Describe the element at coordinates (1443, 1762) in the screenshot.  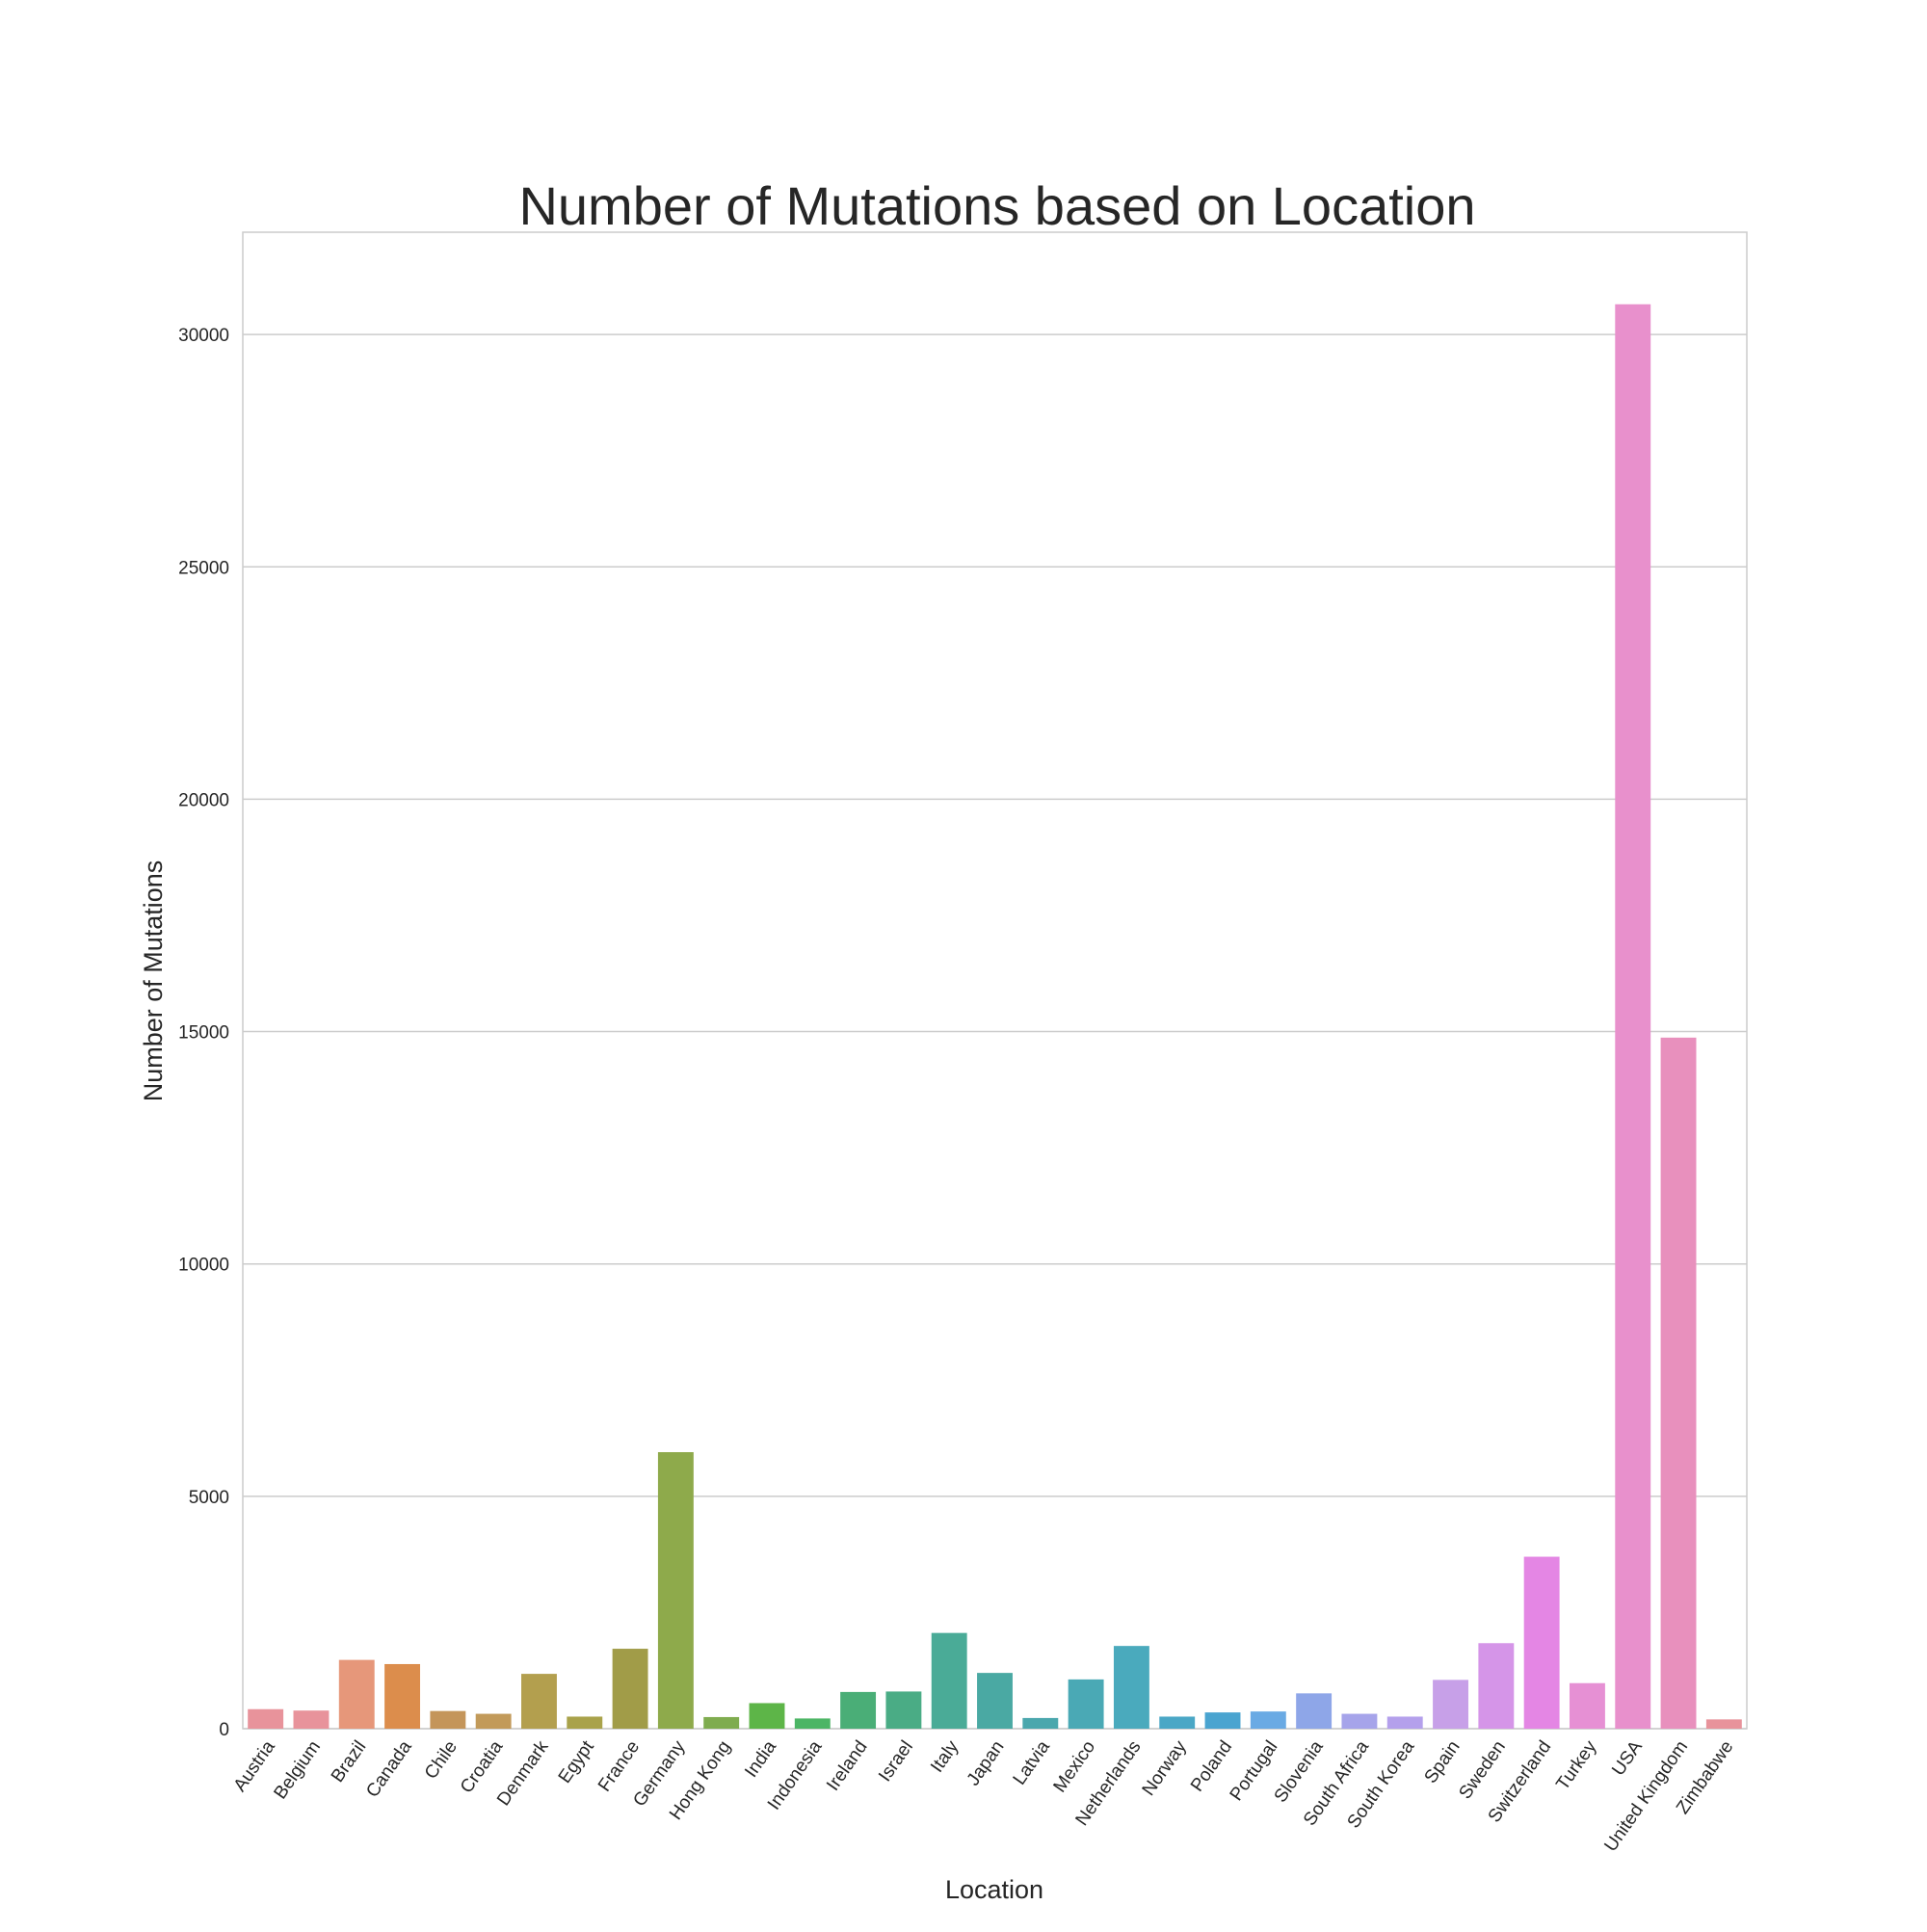
I see `x-tick-label: Spain` at that location.